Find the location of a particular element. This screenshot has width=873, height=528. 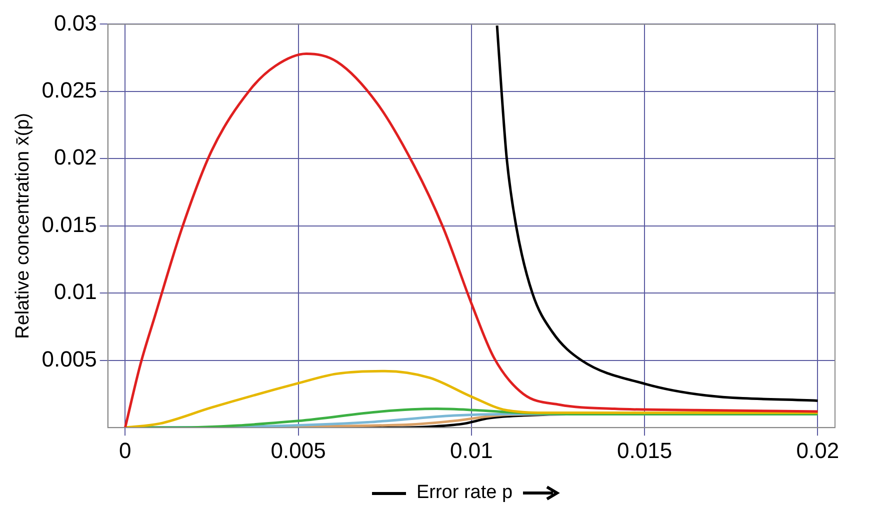

y-axis-title: Relative concentration x̄(p) is located at coordinates (23, 225).